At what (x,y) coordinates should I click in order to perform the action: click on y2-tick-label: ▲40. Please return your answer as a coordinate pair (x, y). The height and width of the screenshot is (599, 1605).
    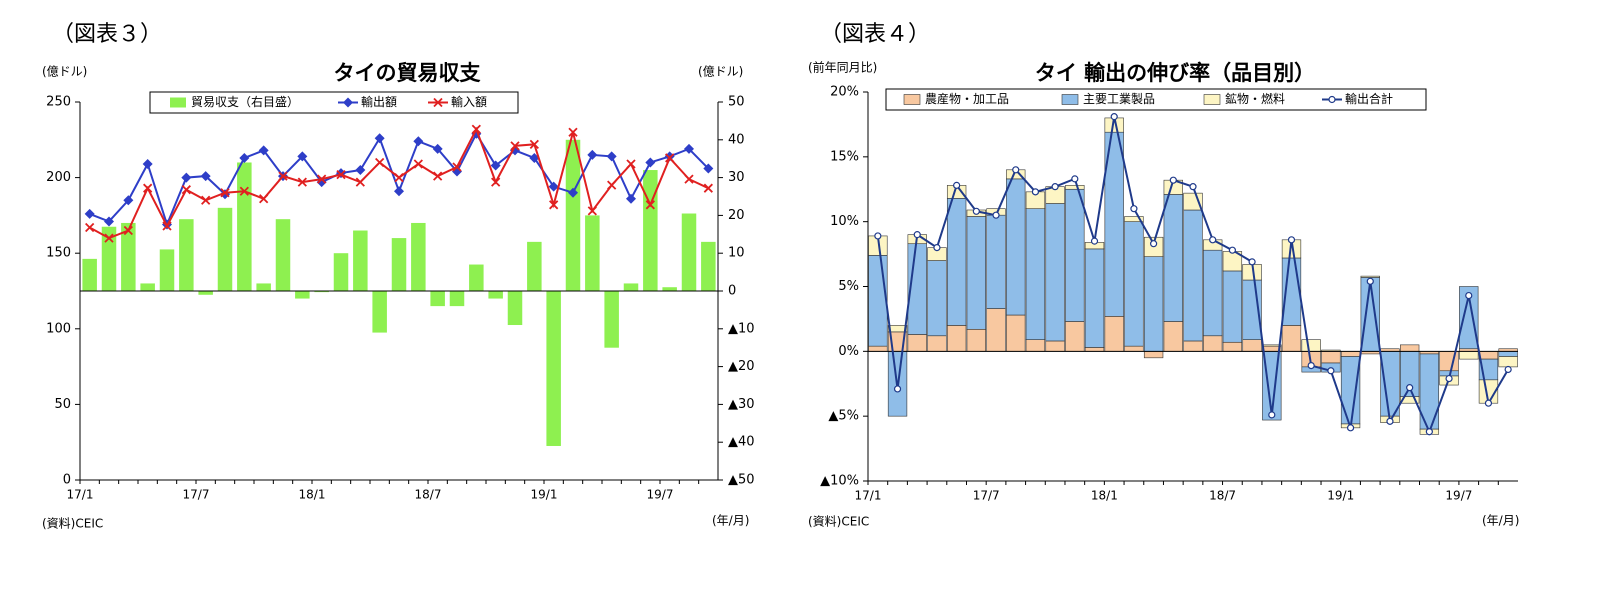
    Looking at the image, I should click on (741, 442).